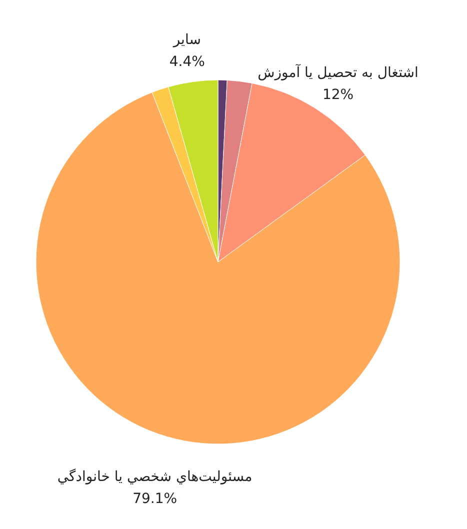 Image resolution: width=467 pixels, height=529 pixels. What do you see at coordinates (155, 498) in the screenshot?
I see `data-label: 79.1%` at bounding box center [155, 498].